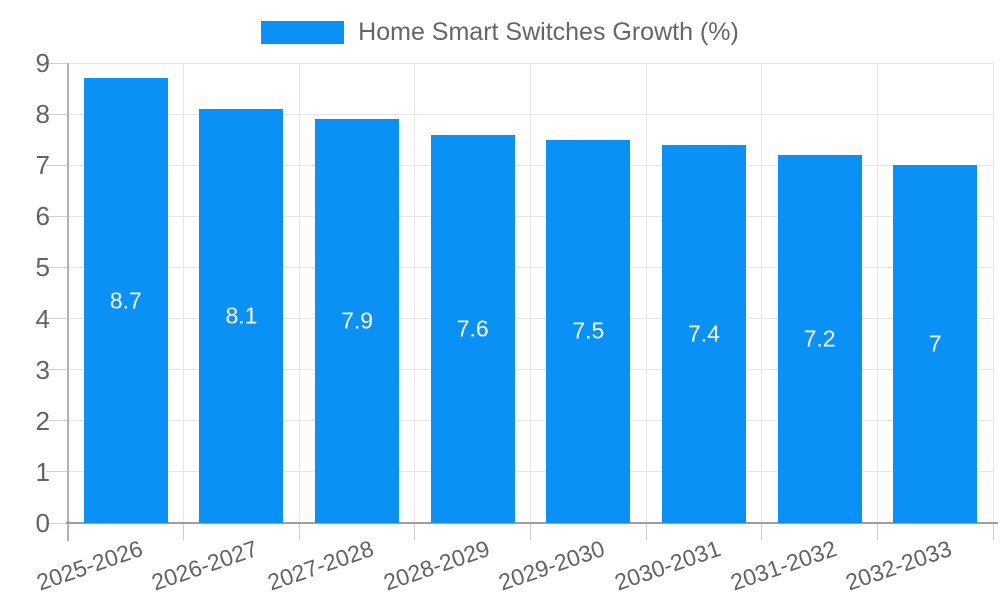  I want to click on y-axis-tick-label: 3, so click(42, 369).